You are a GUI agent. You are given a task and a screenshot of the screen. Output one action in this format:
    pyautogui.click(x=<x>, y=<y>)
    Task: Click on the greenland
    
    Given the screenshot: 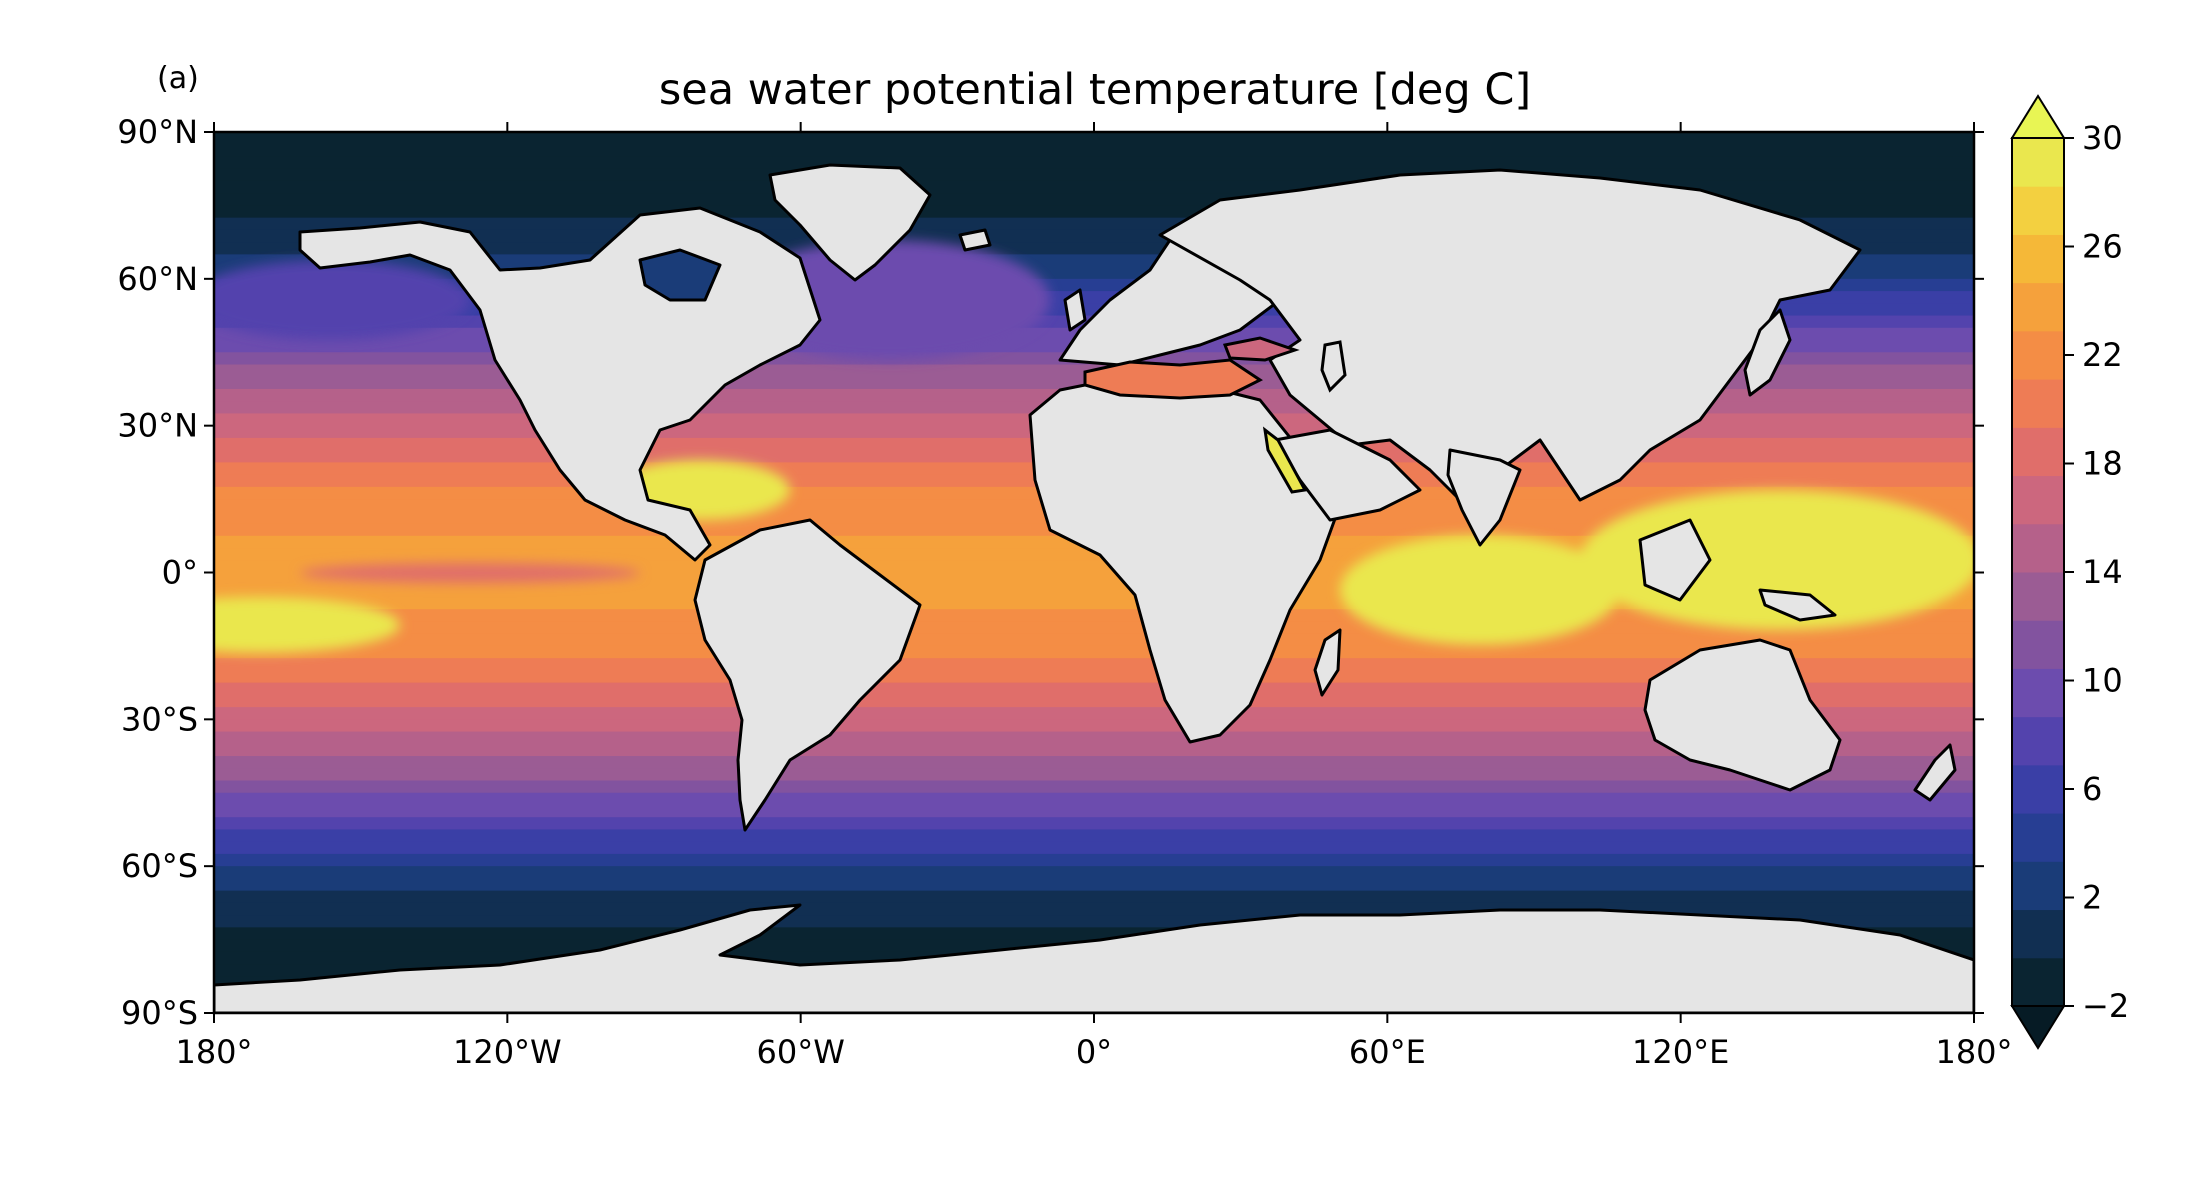 What is the action you would take?
    pyautogui.click(x=850, y=222)
    